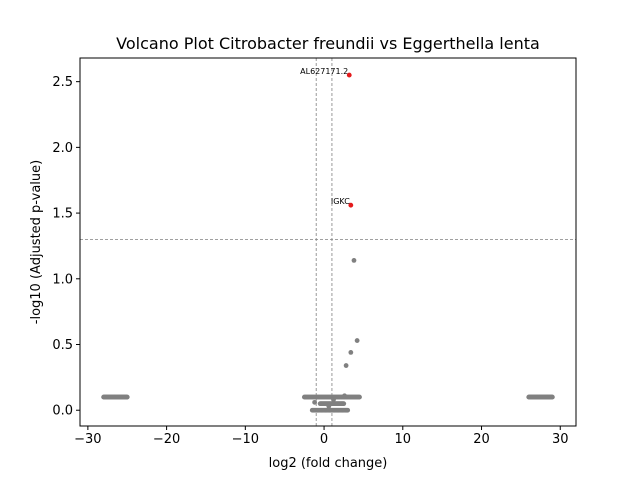 The height and width of the screenshot is (480, 640). What do you see at coordinates (62, 345) in the screenshot?
I see `y-tick-label: 0.5` at bounding box center [62, 345].